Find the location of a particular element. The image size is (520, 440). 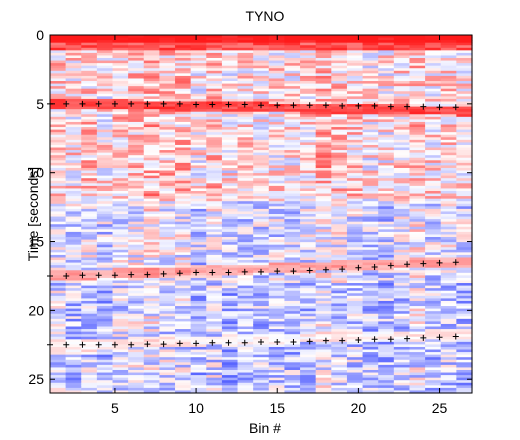

y-axis-label: Time [seconds] is located at coordinates (33, 214).